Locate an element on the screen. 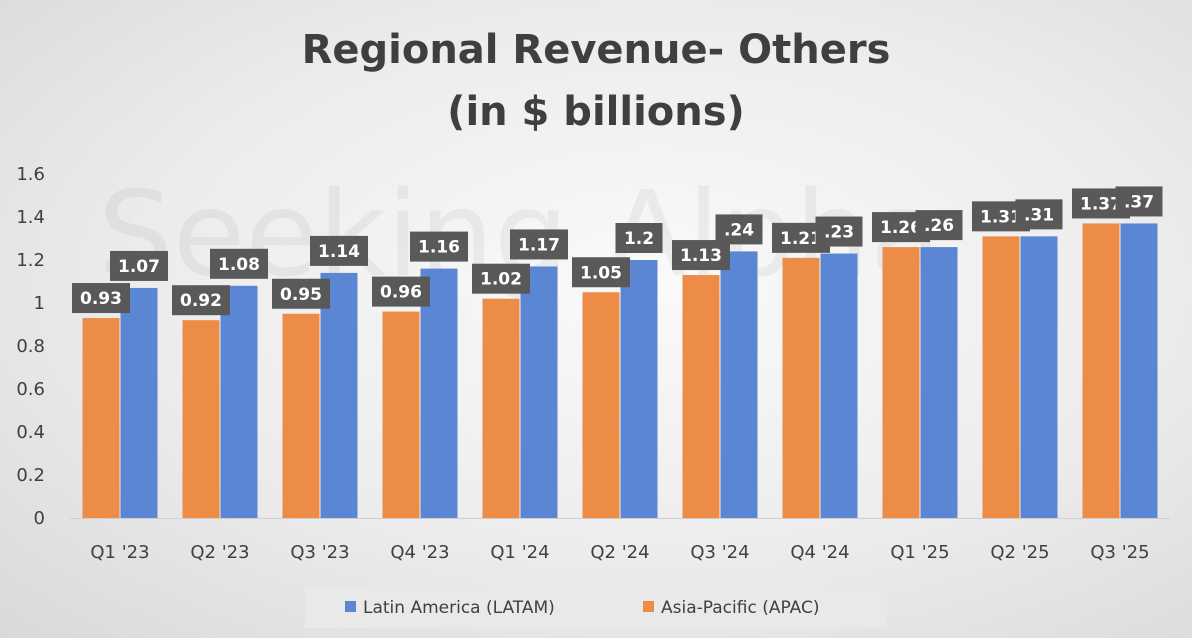  legend-label: Latin America (LATAM) is located at coordinates (459, 608).